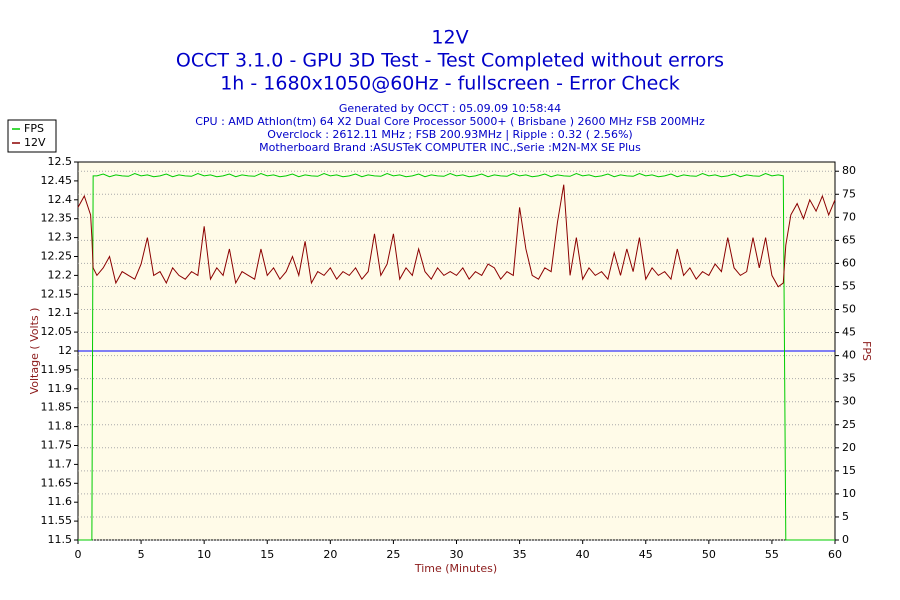 This screenshot has height=600, width=900. I want to click on x-tick-label: 55, so click(772, 554).